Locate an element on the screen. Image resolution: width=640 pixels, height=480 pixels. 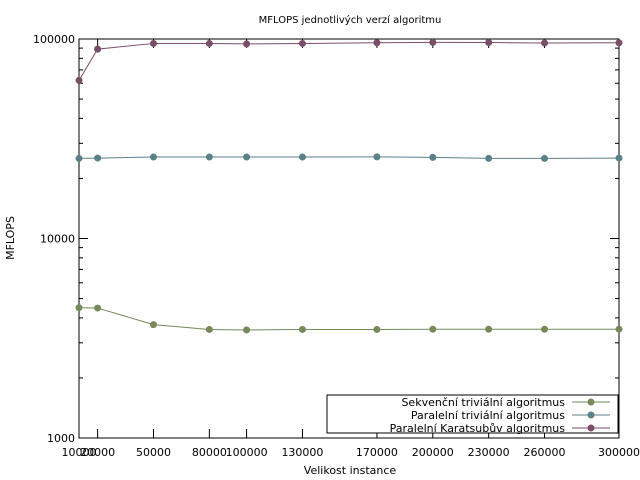
x-tick-label: 20000 is located at coordinates (97, 452).